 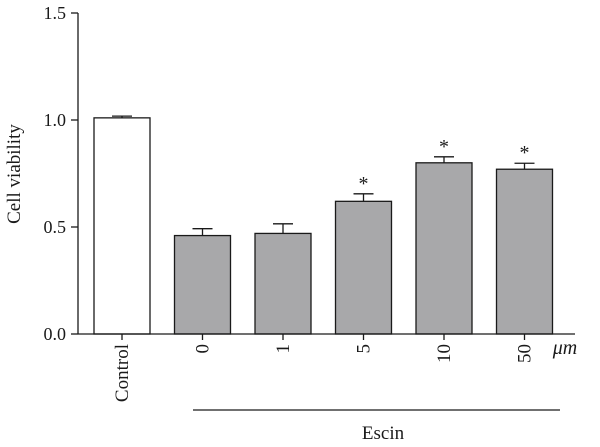 What do you see at coordinates (55, 334) in the screenshot?
I see `y-tick-label: 0.0` at bounding box center [55, 334].